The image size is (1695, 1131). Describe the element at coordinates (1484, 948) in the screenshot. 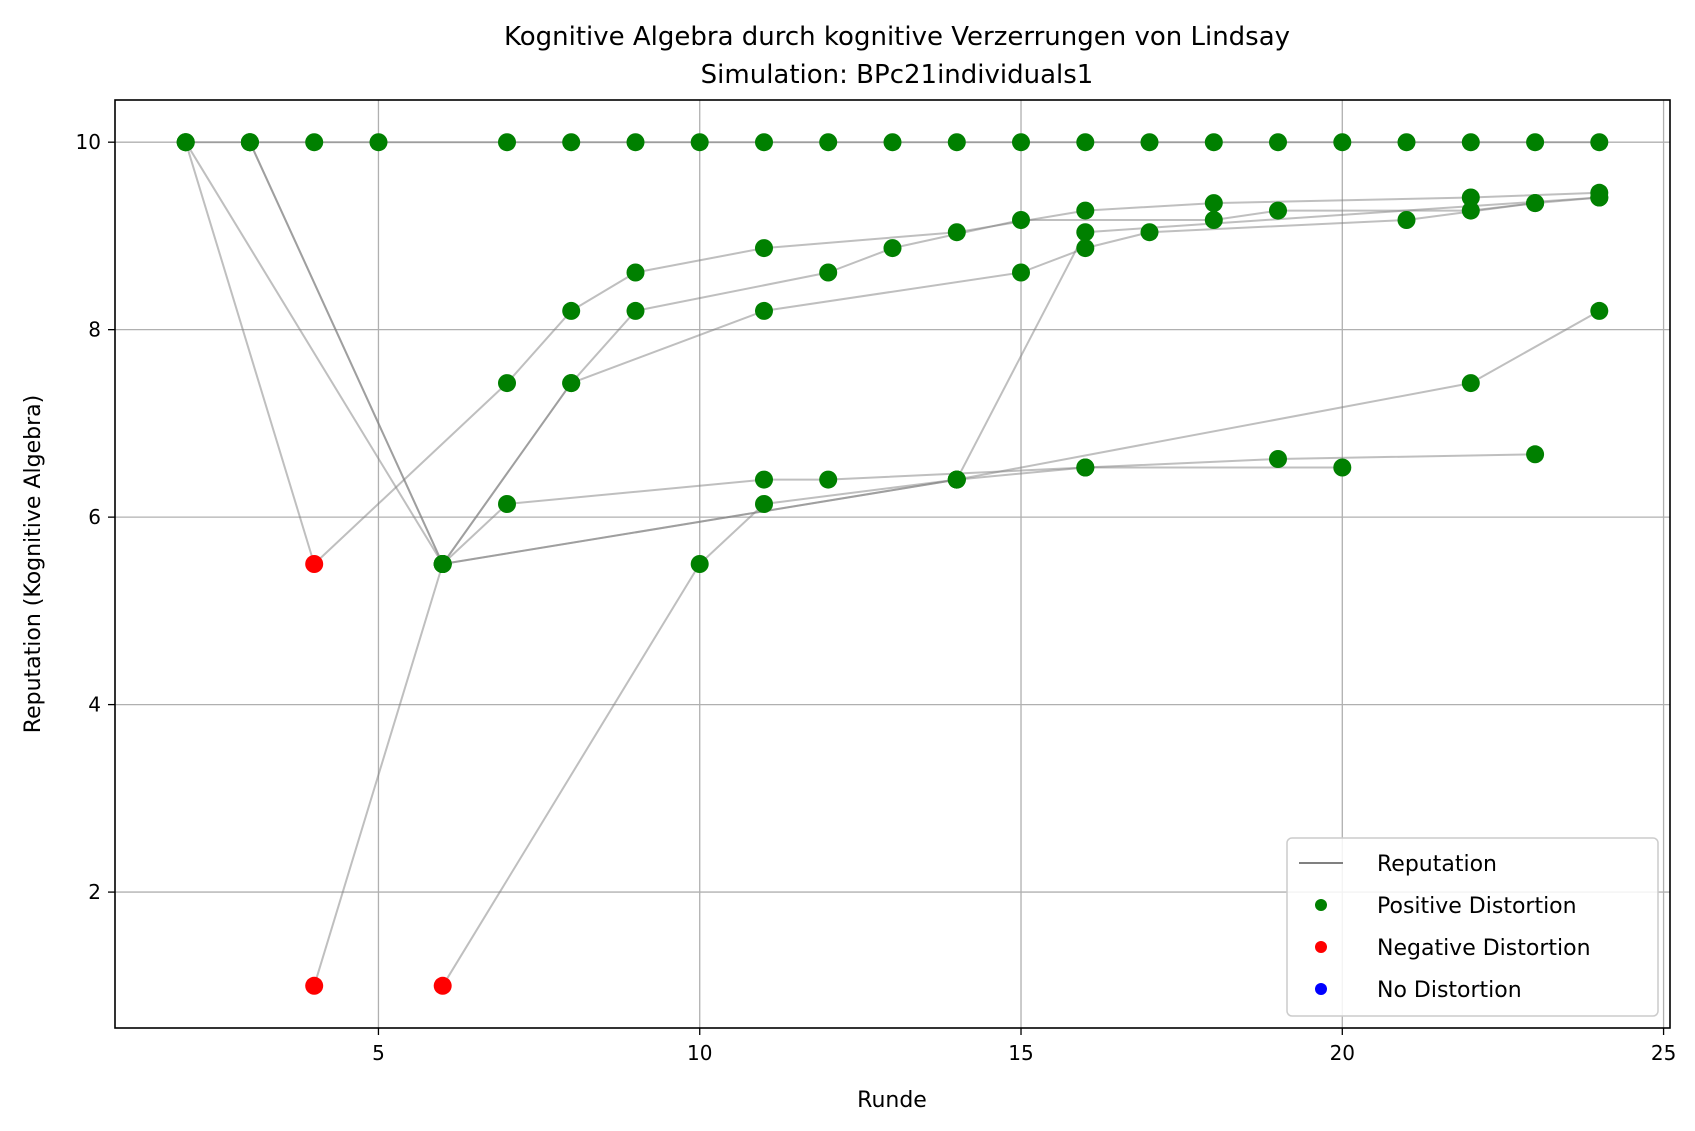

I see `legend-label: Negative Distortion` at that location.